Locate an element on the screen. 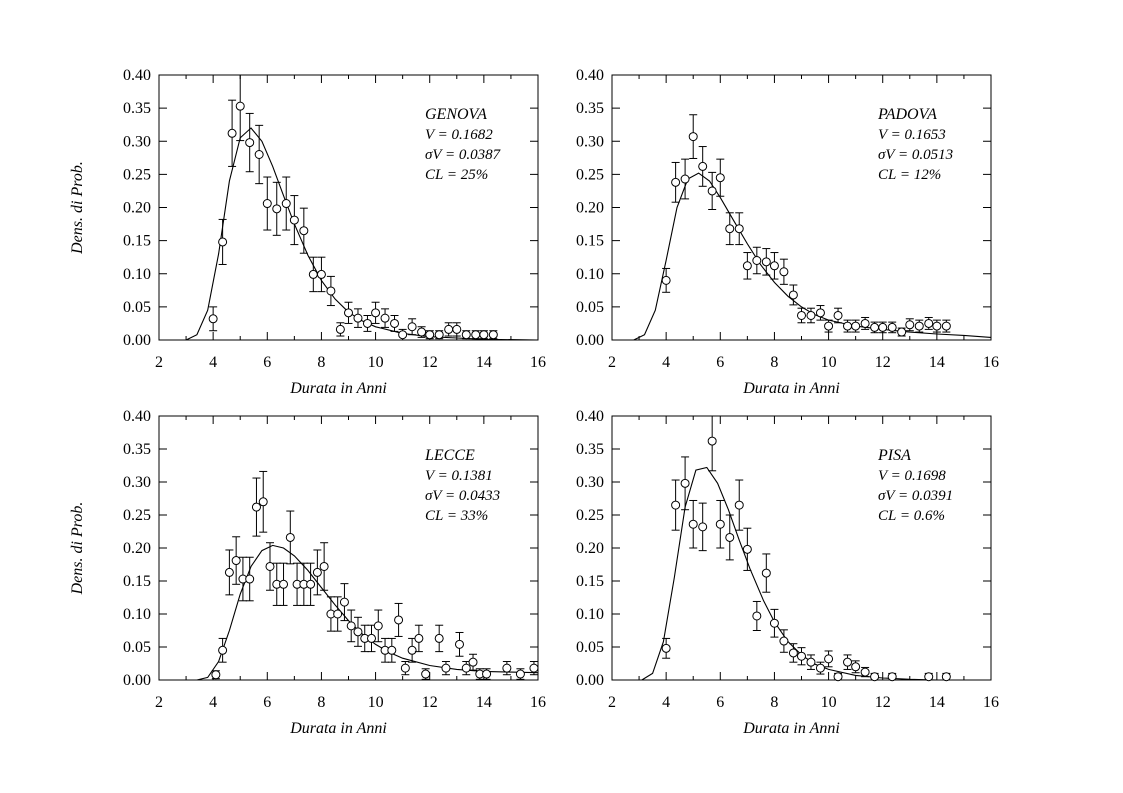 The width and height of the screenshot is (1123, 793). city-label: PADOVA is located at coordinates (907, 114).